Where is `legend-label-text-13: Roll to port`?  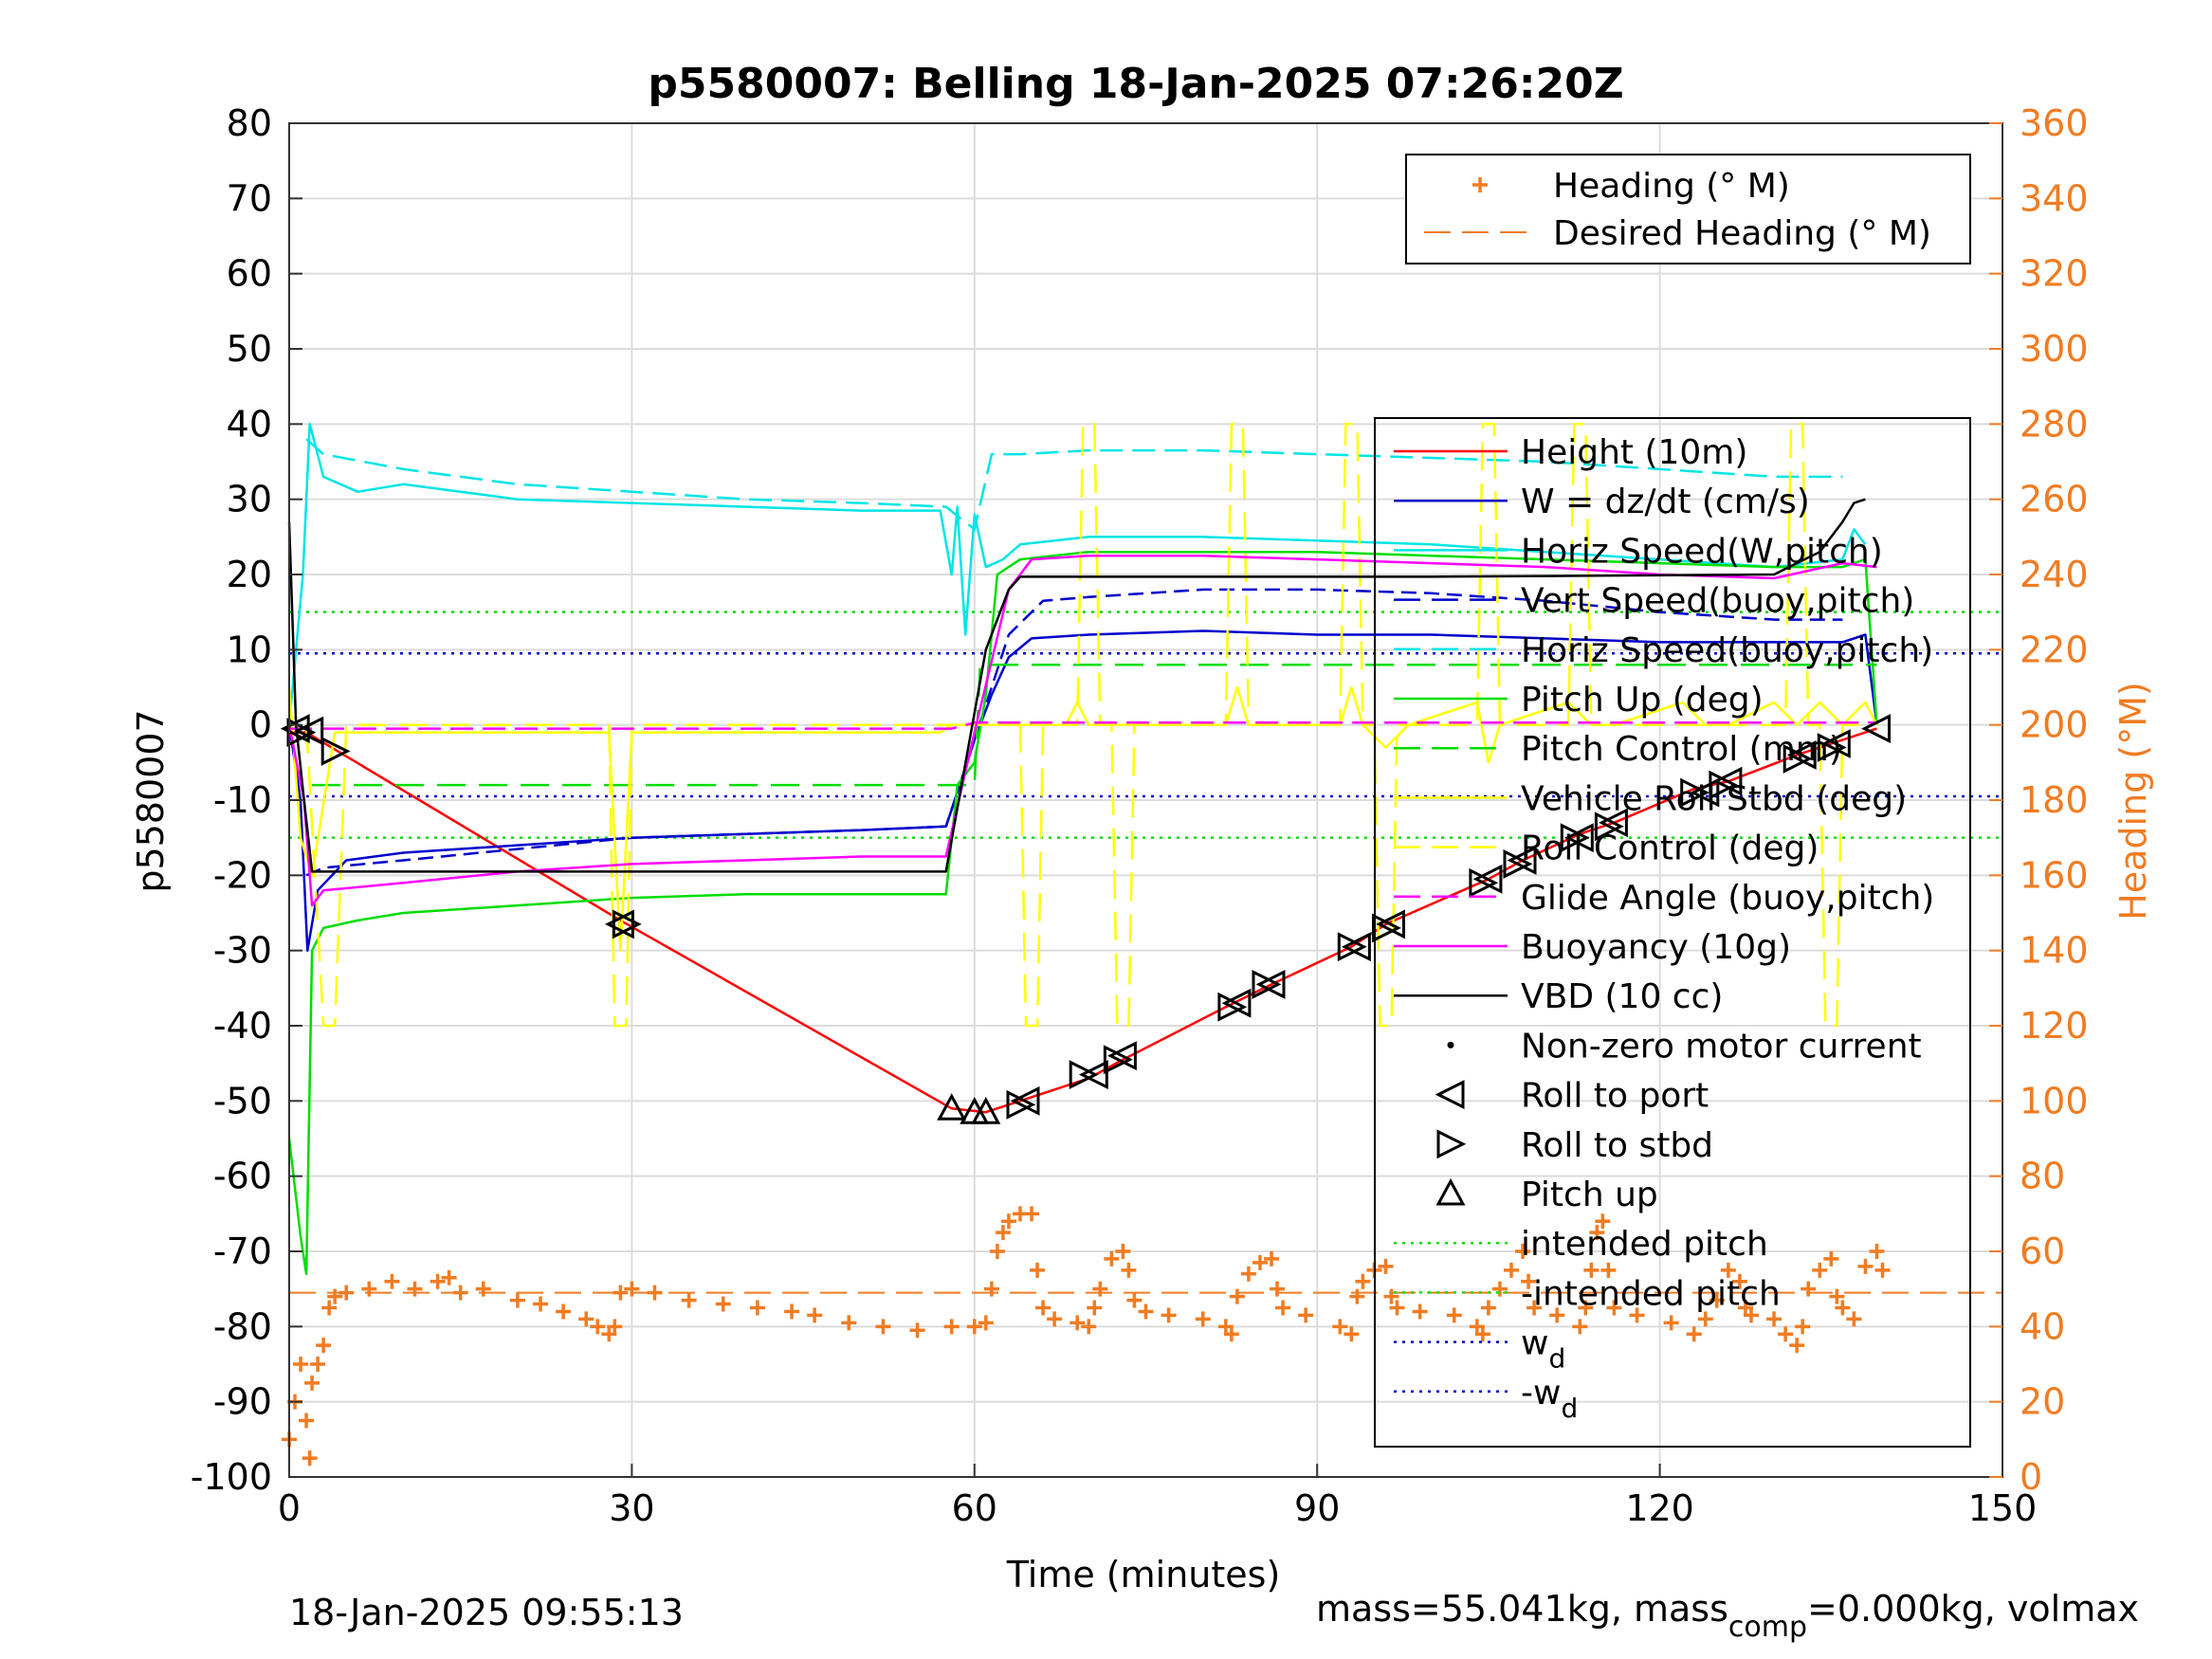
legend-label-text-13: Roll to port is located at coordinates (1615, 1096).